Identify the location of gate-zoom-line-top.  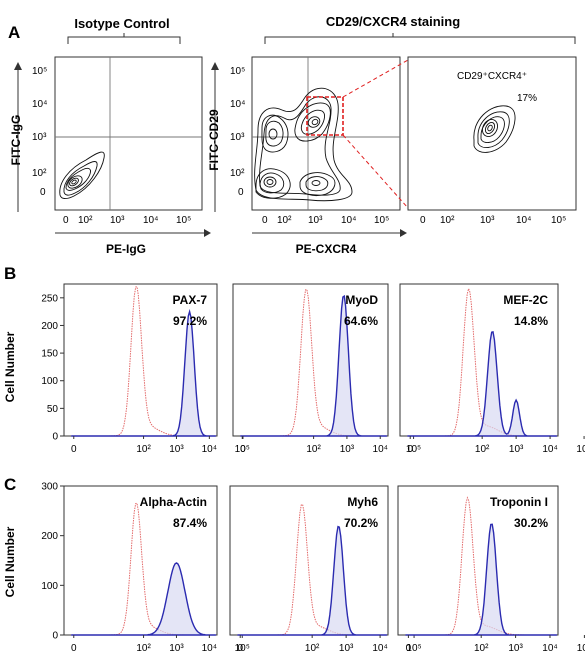
(375, 78).